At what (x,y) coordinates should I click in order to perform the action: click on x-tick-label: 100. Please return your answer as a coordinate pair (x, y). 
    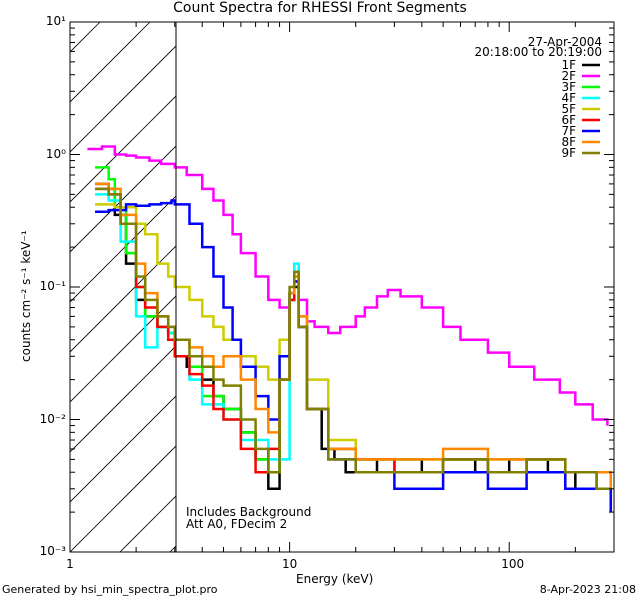
    Looking at the image, I should click on (513, 564).